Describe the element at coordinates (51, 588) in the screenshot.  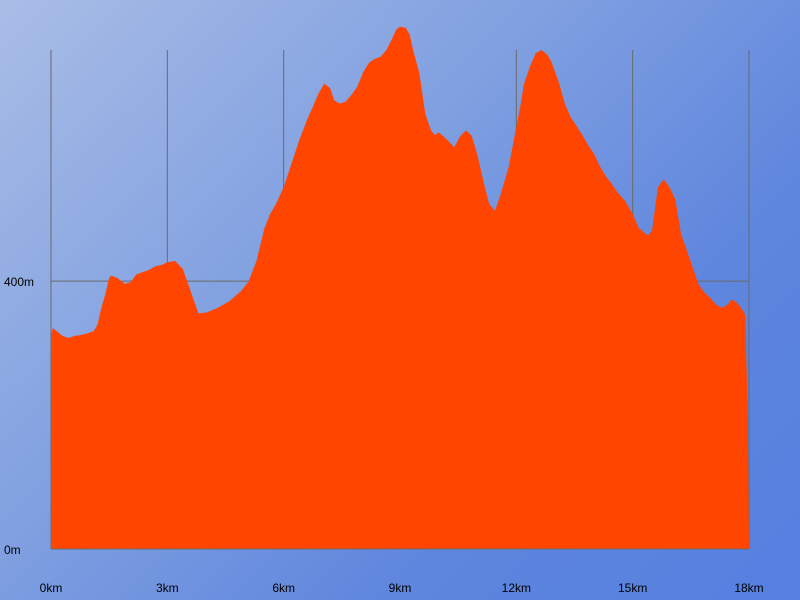
I see `x-tick-label-0: 0km` at that location.